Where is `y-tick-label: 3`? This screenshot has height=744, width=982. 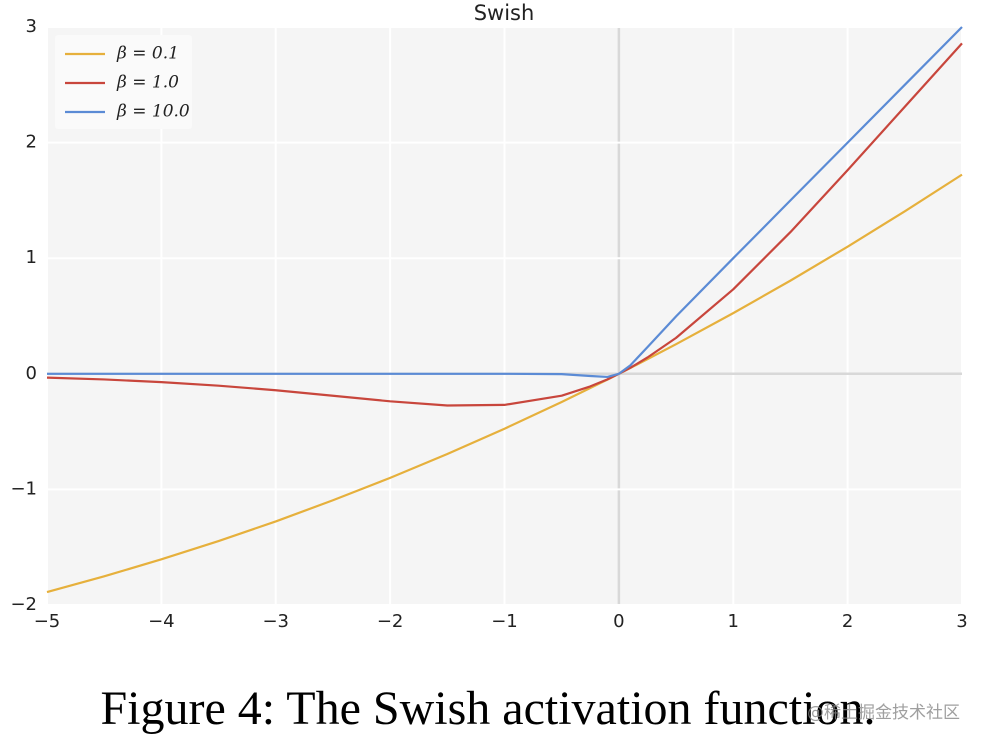
y-tick-label: 3 is located at coordinates (31, 26).